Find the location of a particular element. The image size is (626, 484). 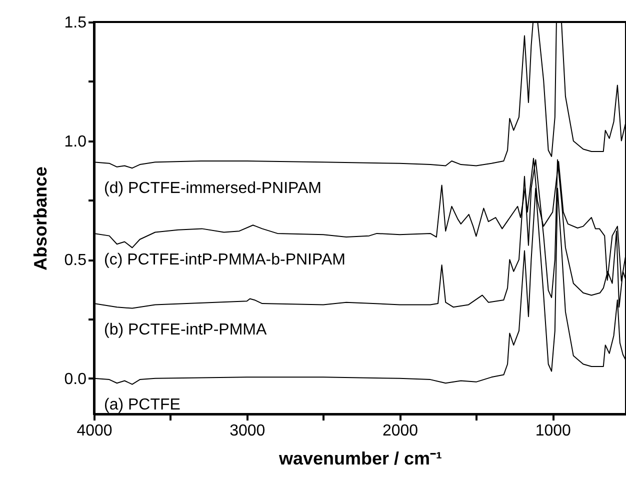

y-tick-label: 1.5 is located at coordinates (75, 23).